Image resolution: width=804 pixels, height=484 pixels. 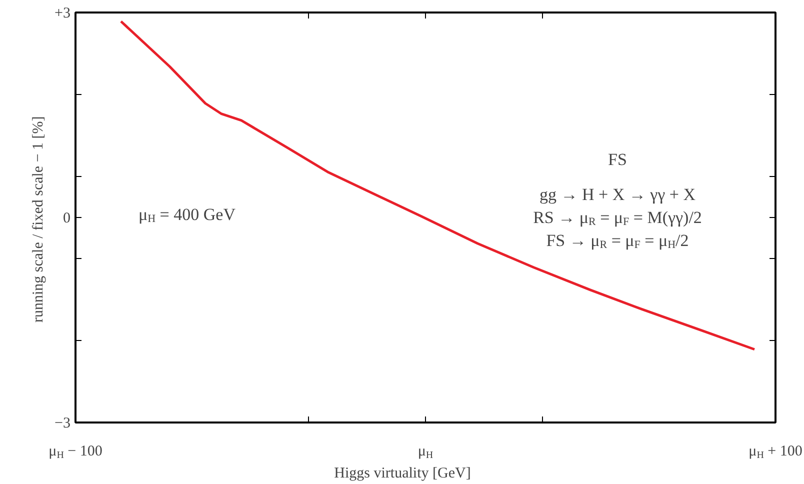 What do you see at coordinates (38, 219) in the screenshot?
I see `y-axis-title: running scale / fixed scale − 1 [%]` at bounding box center [38, 219].